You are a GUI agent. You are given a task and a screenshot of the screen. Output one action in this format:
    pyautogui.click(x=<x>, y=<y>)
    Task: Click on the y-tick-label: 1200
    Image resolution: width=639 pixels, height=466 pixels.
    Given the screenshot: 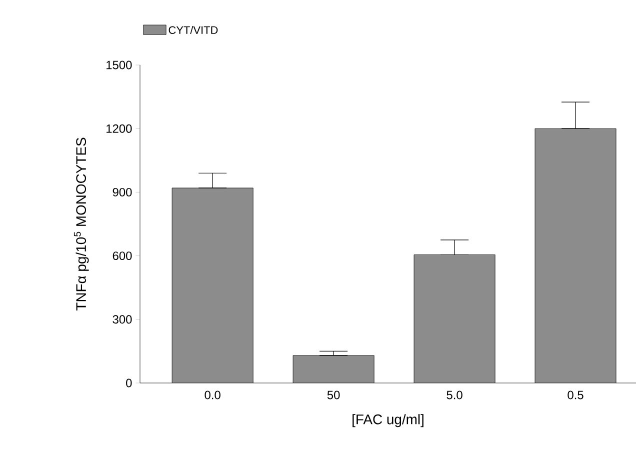 What is the action you would take?
    pyautogui.click(x=119, y=128)
    